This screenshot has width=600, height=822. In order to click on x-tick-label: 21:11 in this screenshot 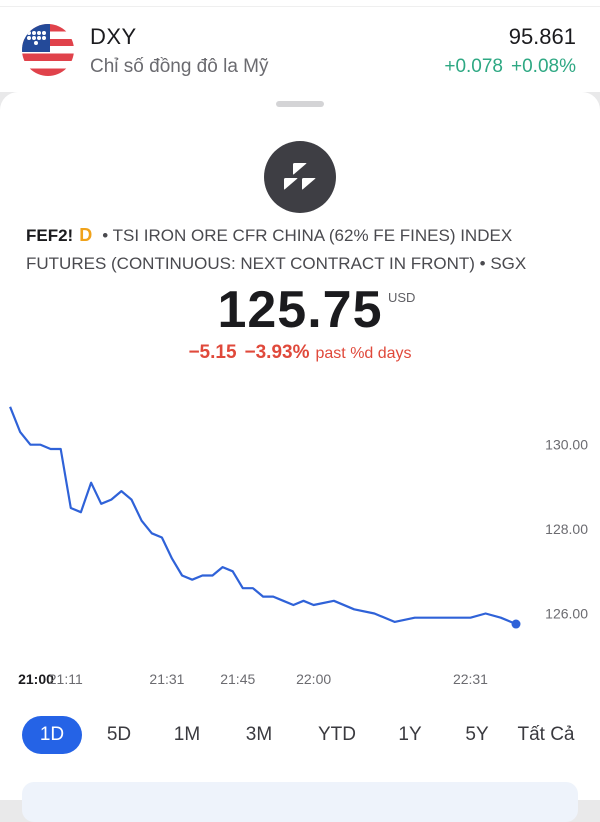, I will do `click(66, 679)`.